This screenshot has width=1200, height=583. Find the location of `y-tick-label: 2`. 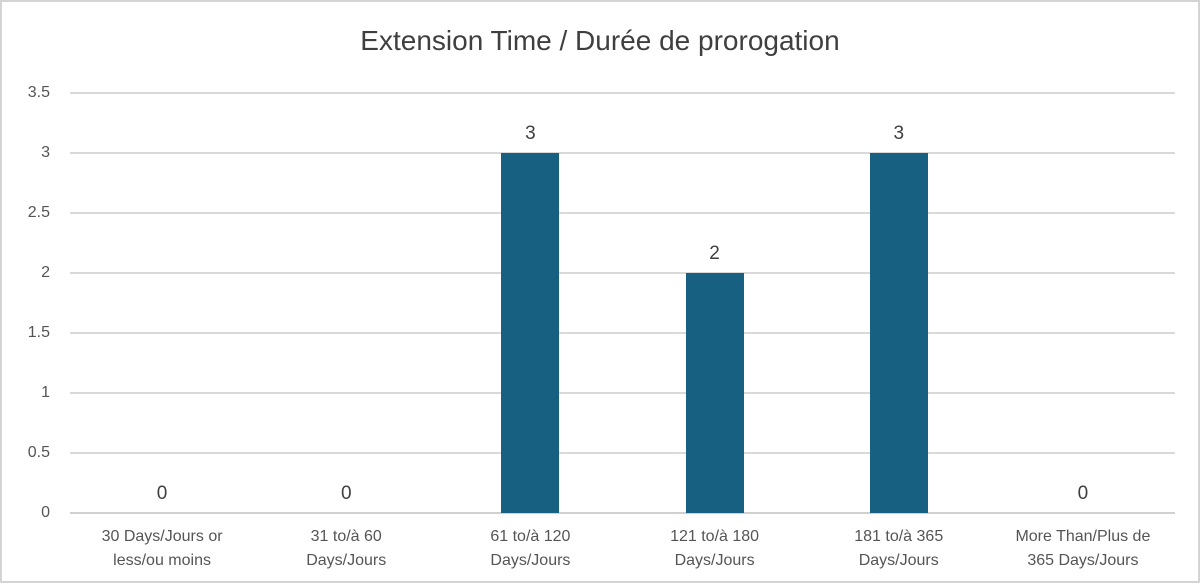

y-tick-label: 2 is located at coordinates (45, 272).